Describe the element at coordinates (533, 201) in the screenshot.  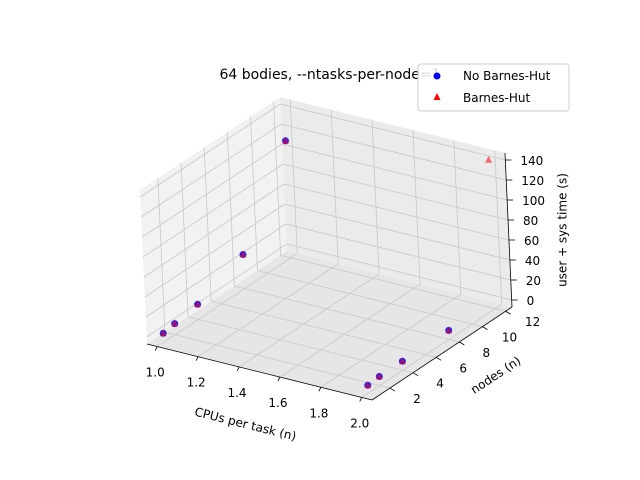
I see `z-tick-label: 100` at that location.